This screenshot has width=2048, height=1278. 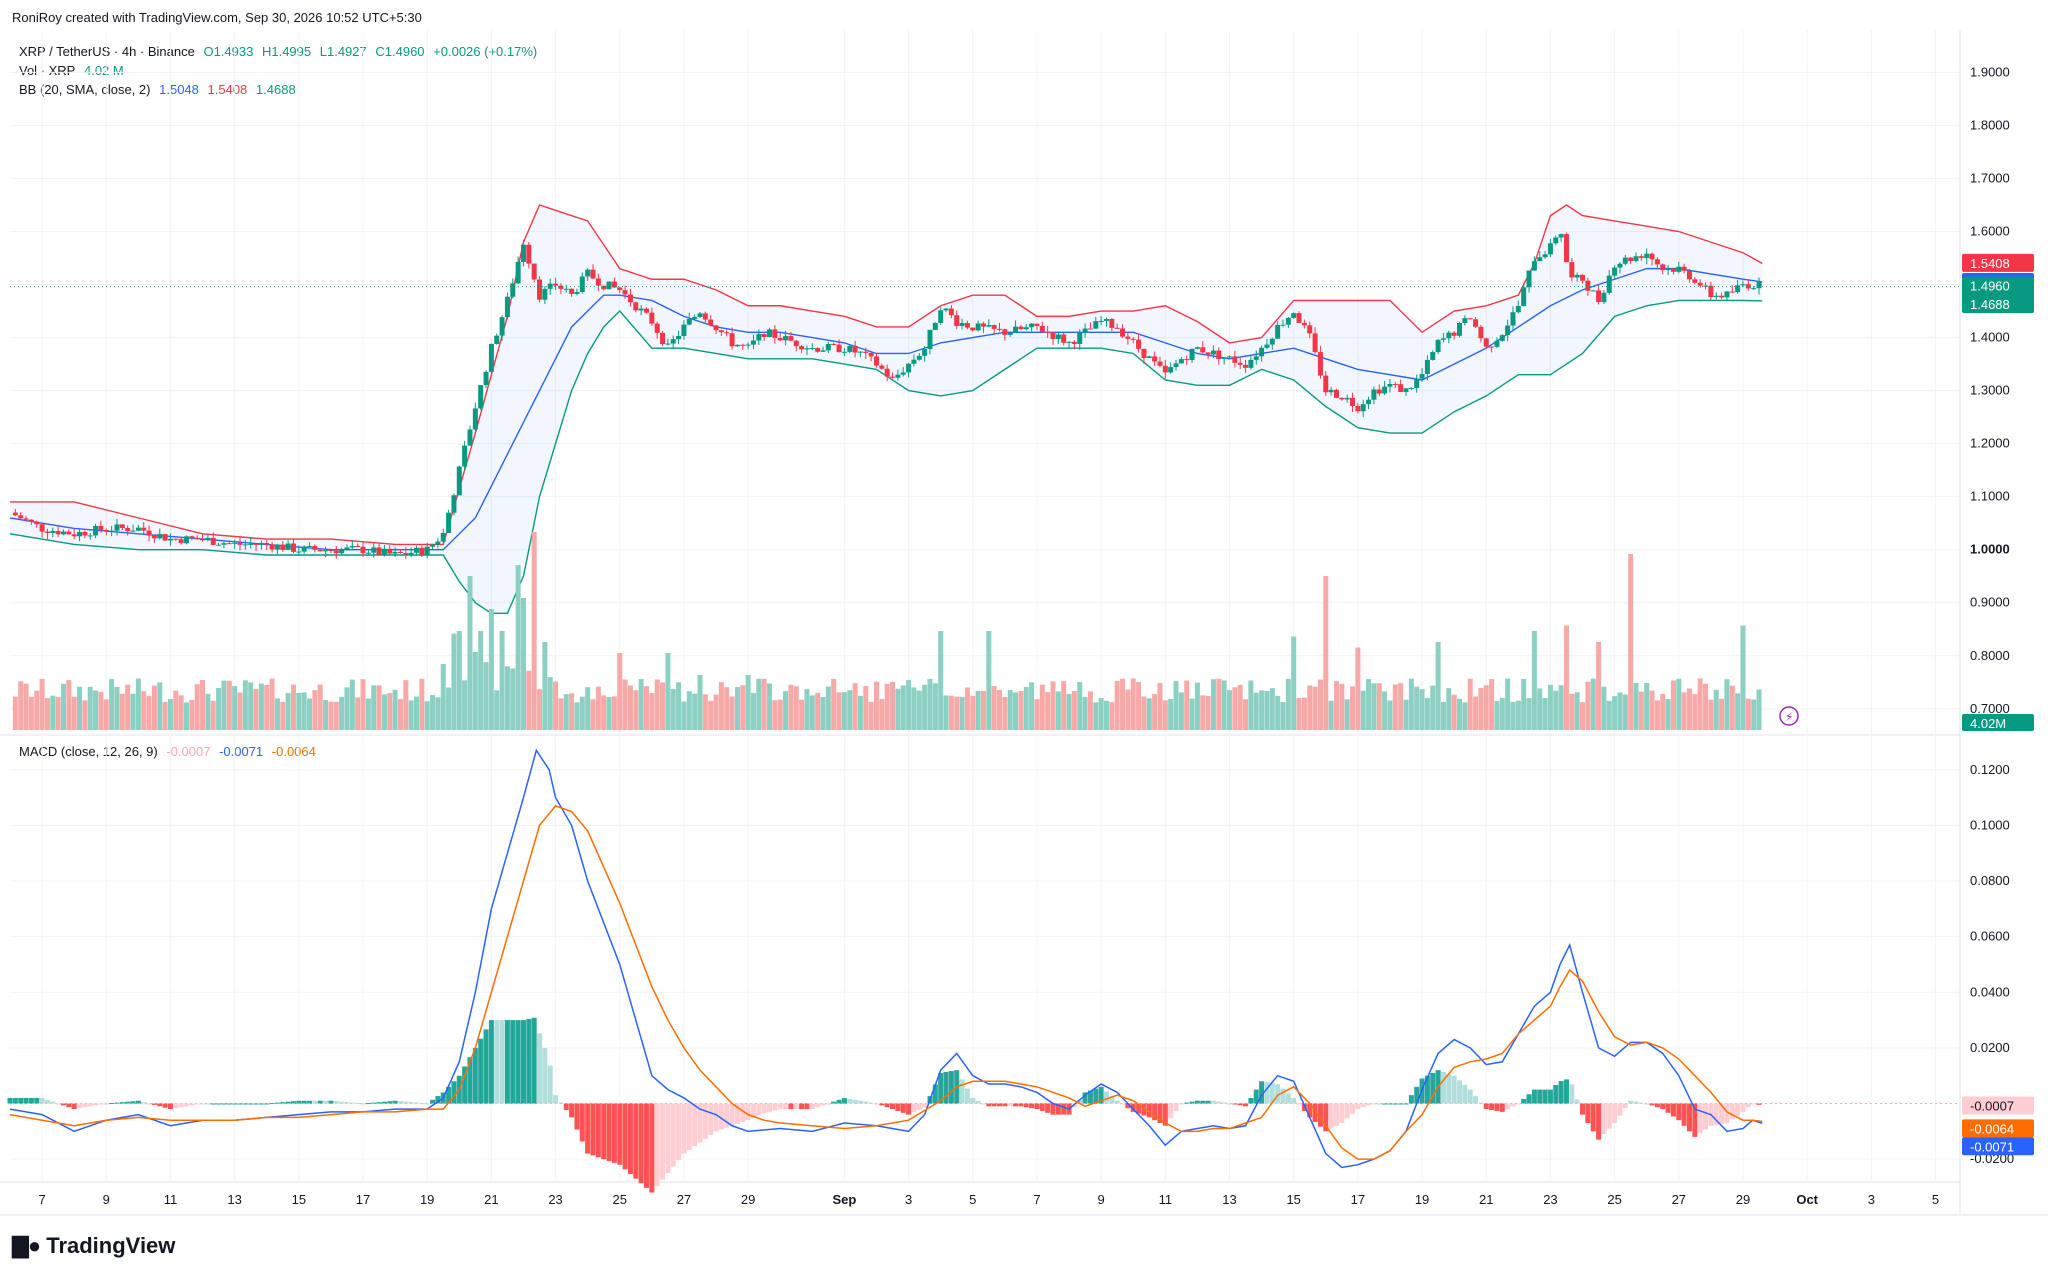 I want to click on volume-label: Vol · XRP, so click(x=47, y=70).